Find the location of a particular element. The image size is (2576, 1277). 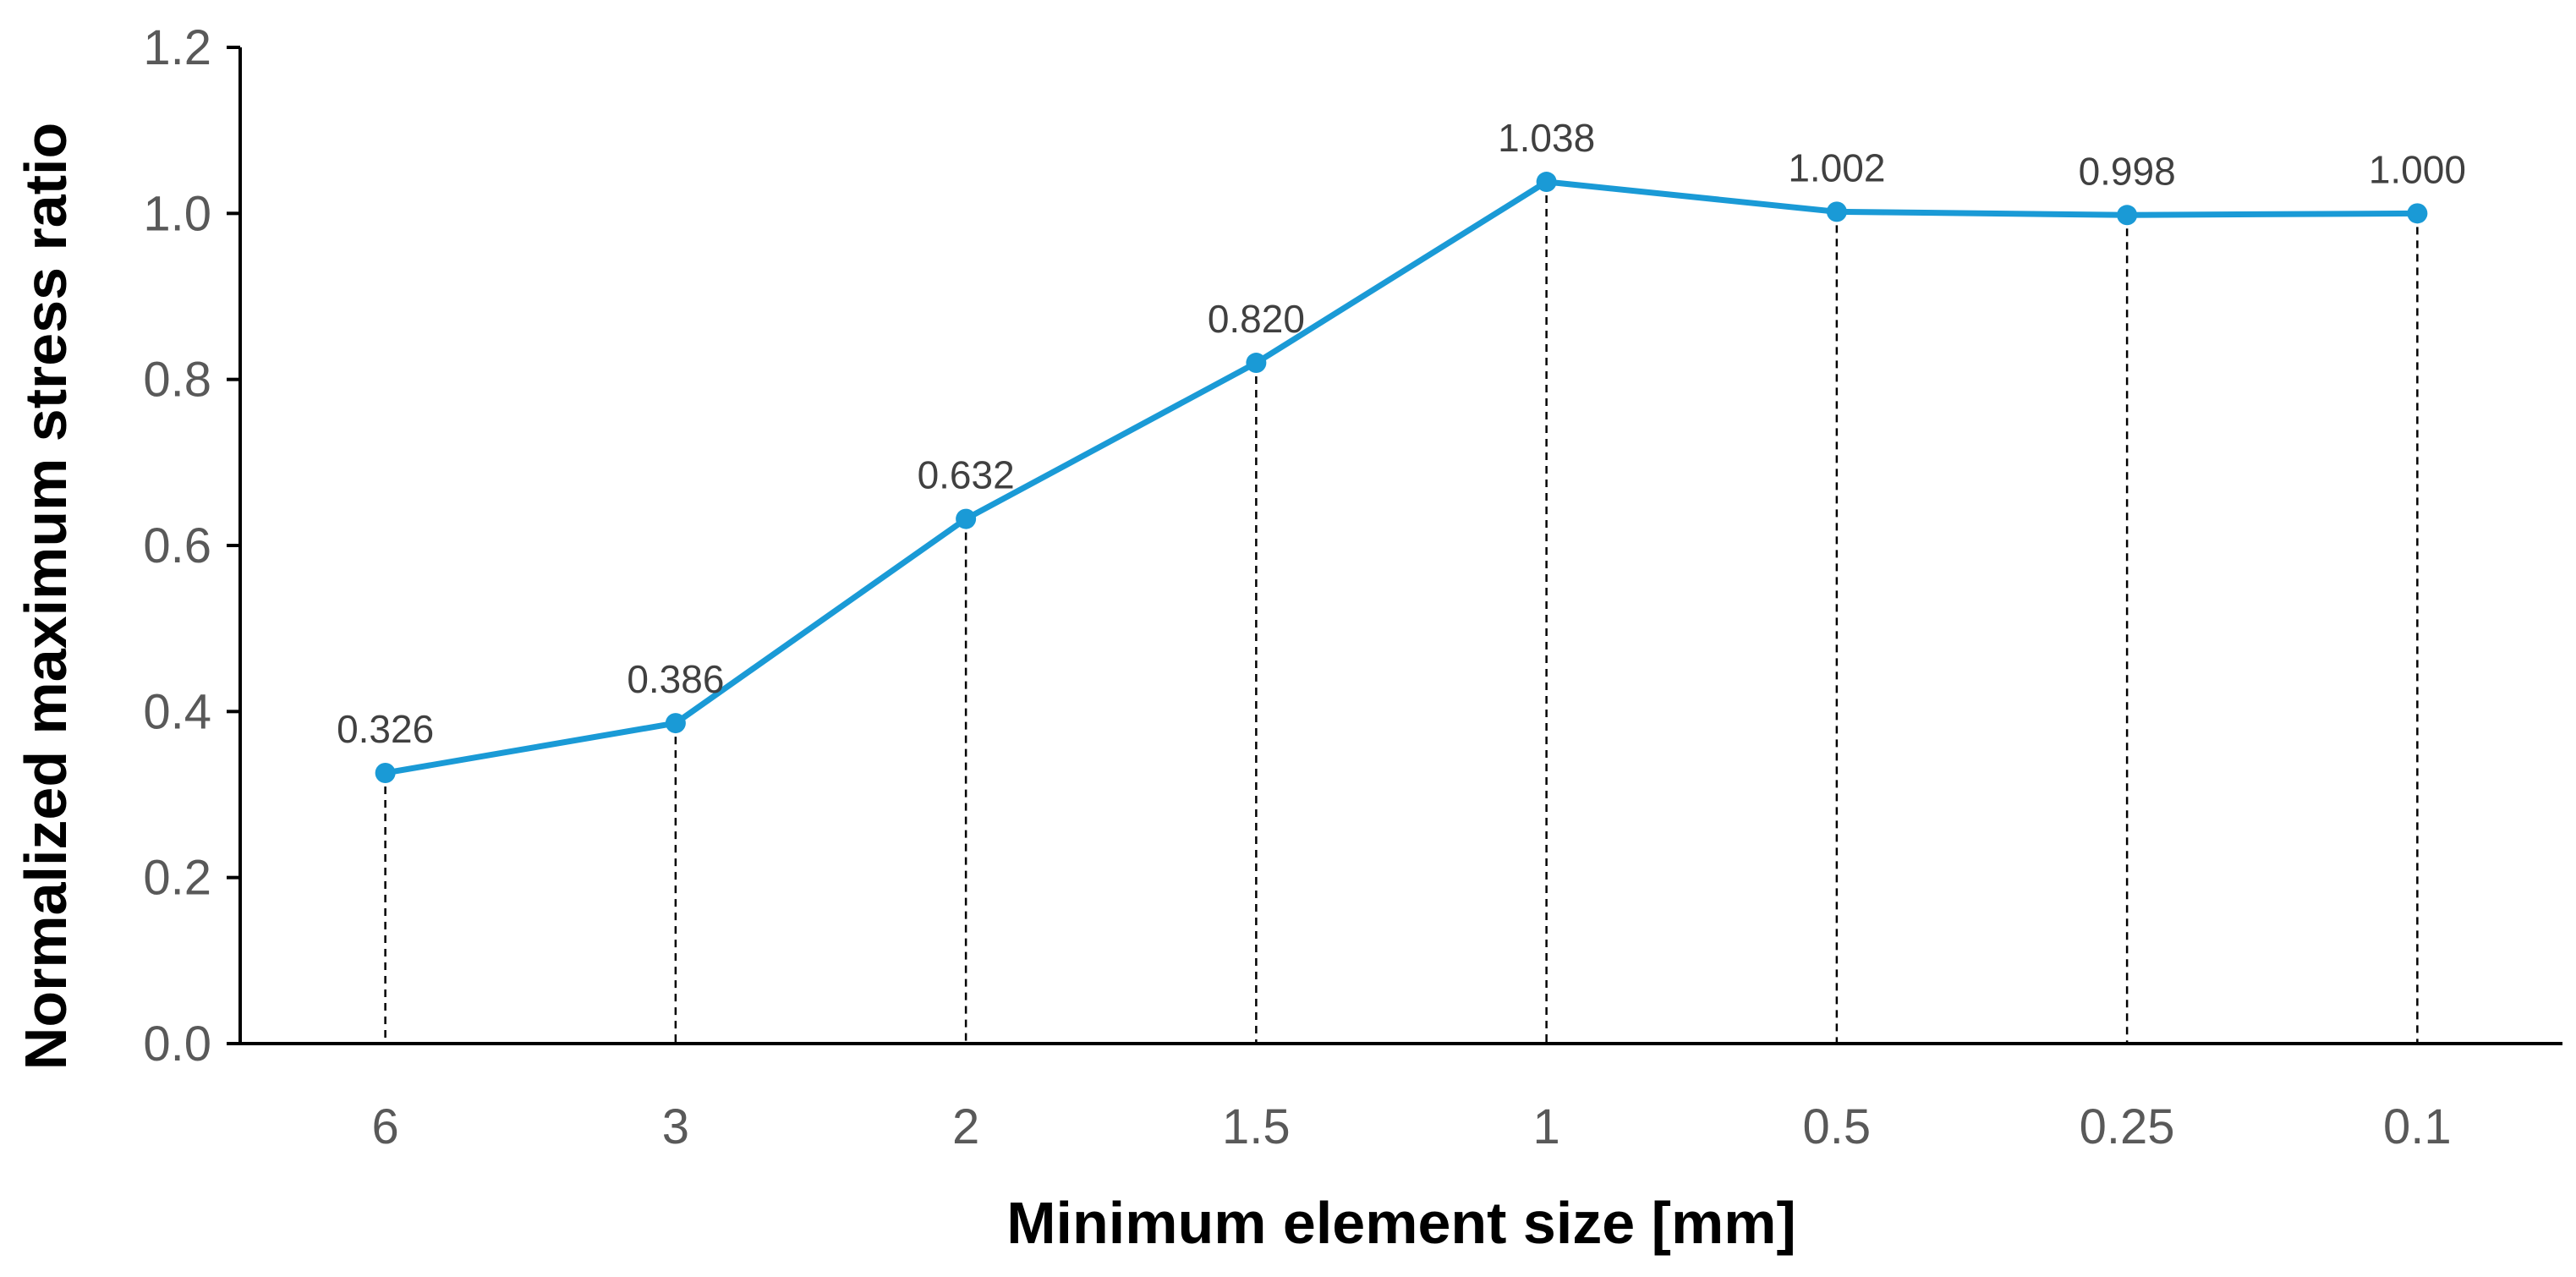

y-tick-label: 1.2 is located at coordinates (177, 47).